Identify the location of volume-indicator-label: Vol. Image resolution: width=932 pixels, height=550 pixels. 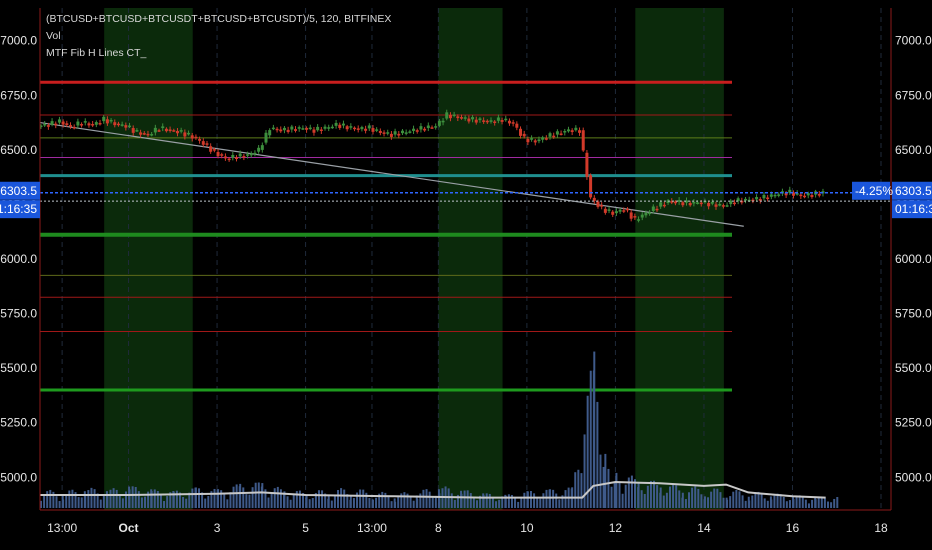
(53, 36).